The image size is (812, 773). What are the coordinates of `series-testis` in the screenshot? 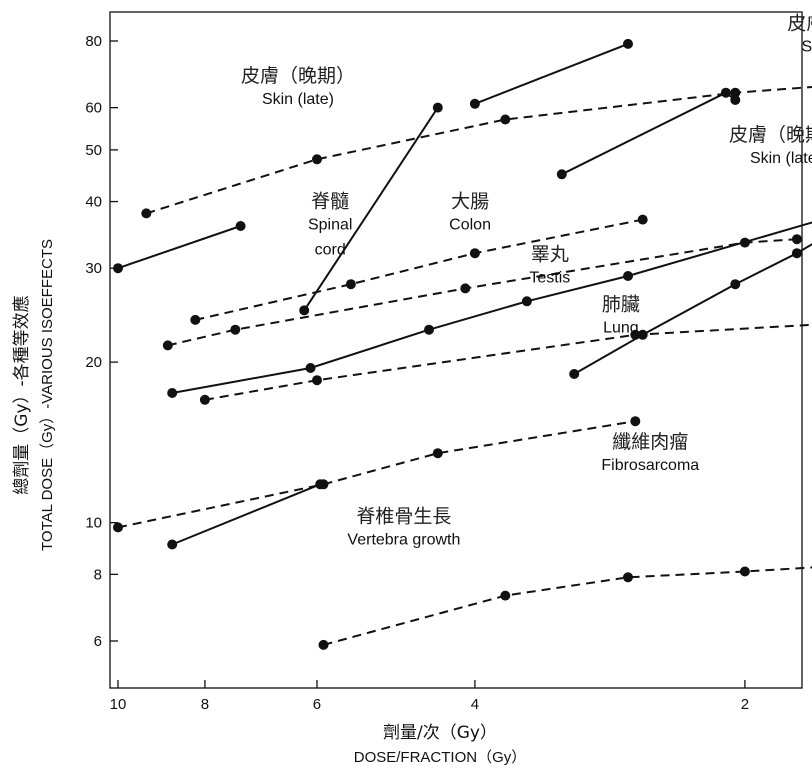 It's located at (482, 292).